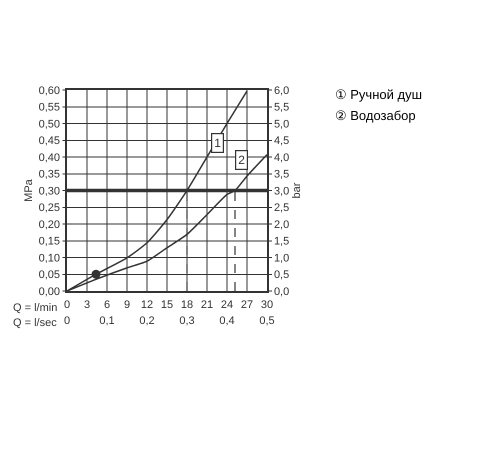 The image size is (500, 450). What do you see at coordinates (282, 90) in the screenshot?
I see `y2-tick-label: 6,0` at bounding box center [282, 90].